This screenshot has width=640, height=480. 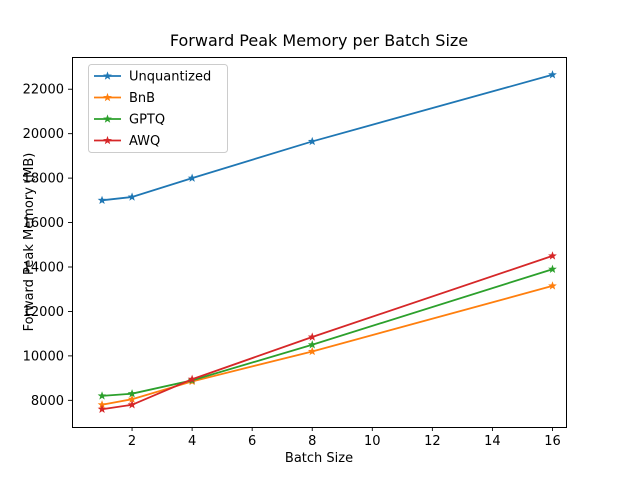 What do you see at coordinates (147, 120) in the screenshot?
I see `legend-label-gptq: GPTQ` at bounding box center [147, 120].